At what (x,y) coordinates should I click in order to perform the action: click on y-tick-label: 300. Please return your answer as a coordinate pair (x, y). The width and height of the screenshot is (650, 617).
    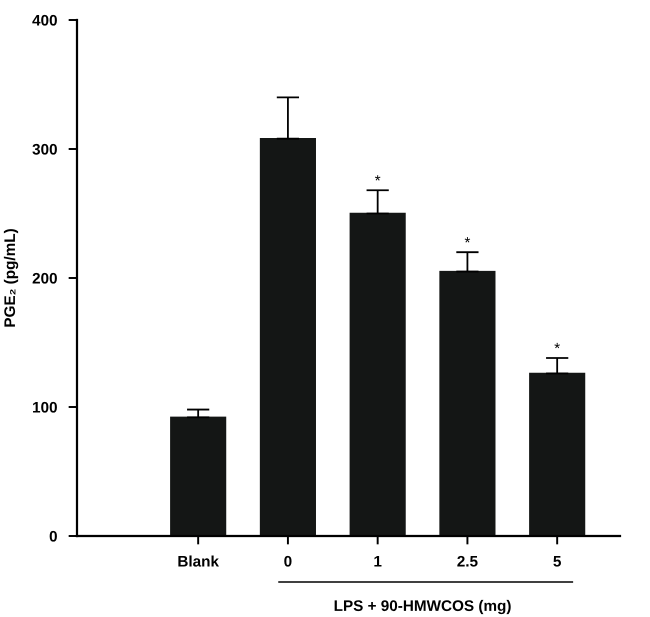
    Looking at the image, I should click on (44, 149).